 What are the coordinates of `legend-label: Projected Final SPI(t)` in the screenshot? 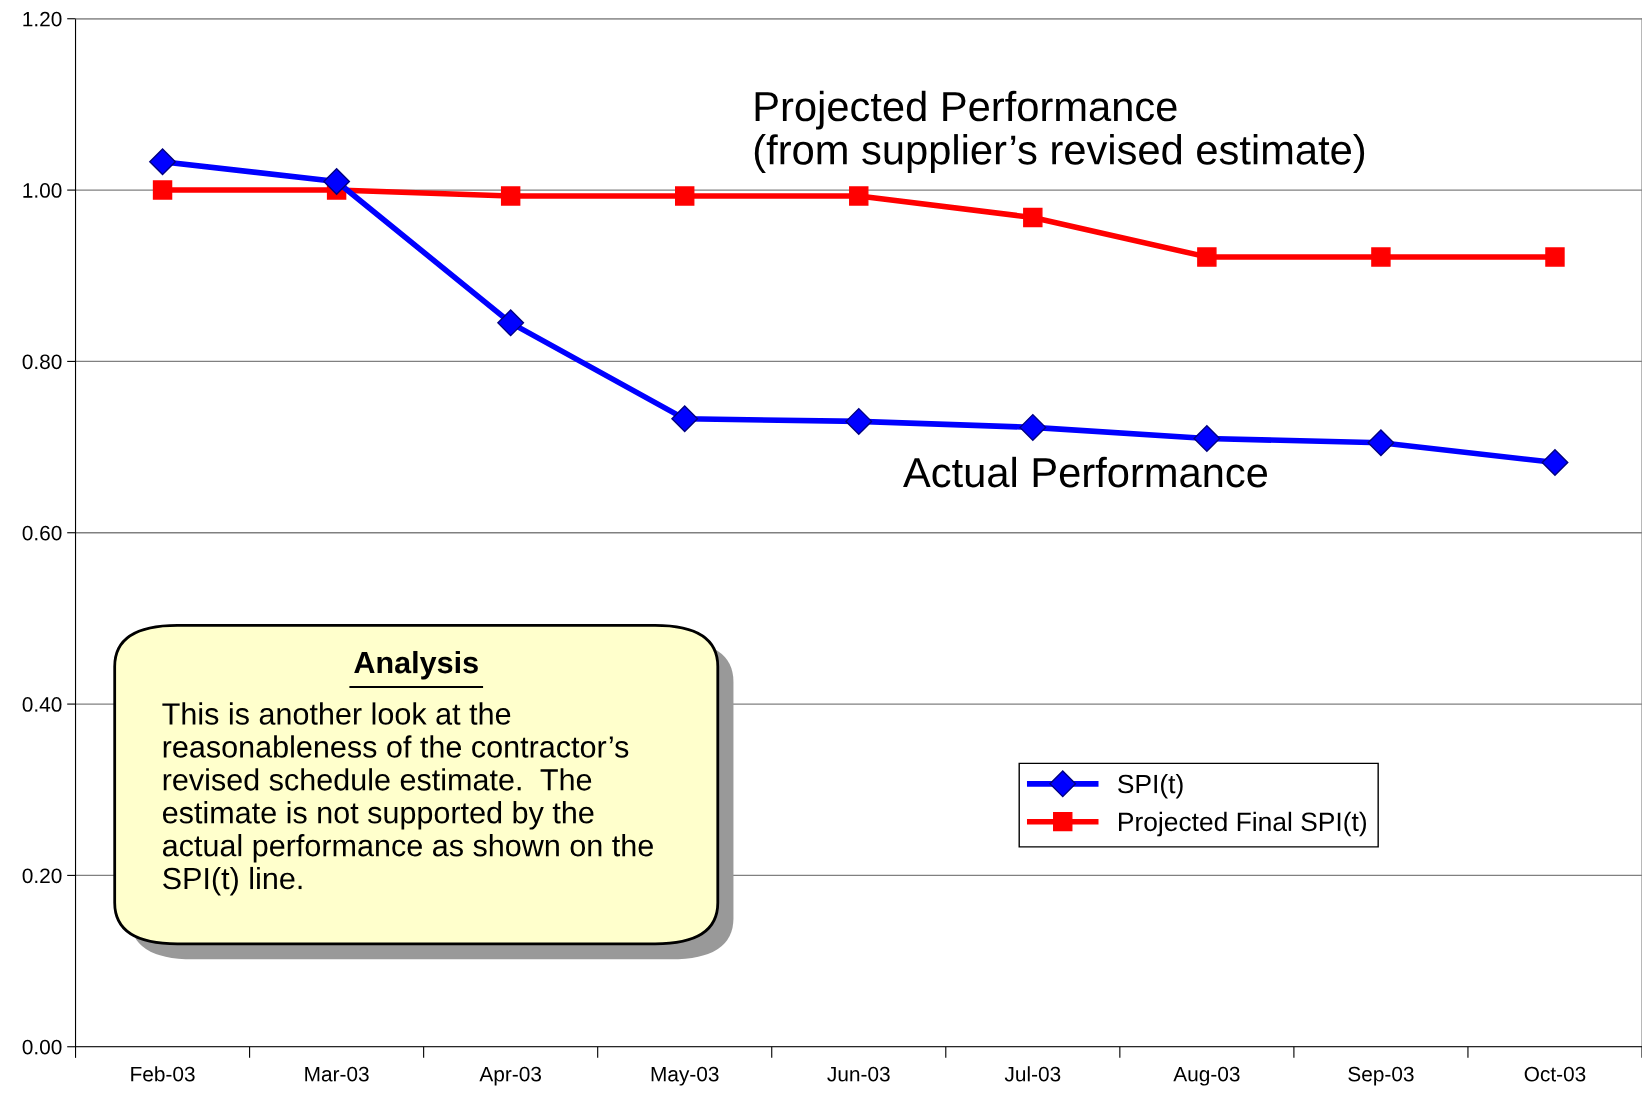 It's located at (1242, 824).